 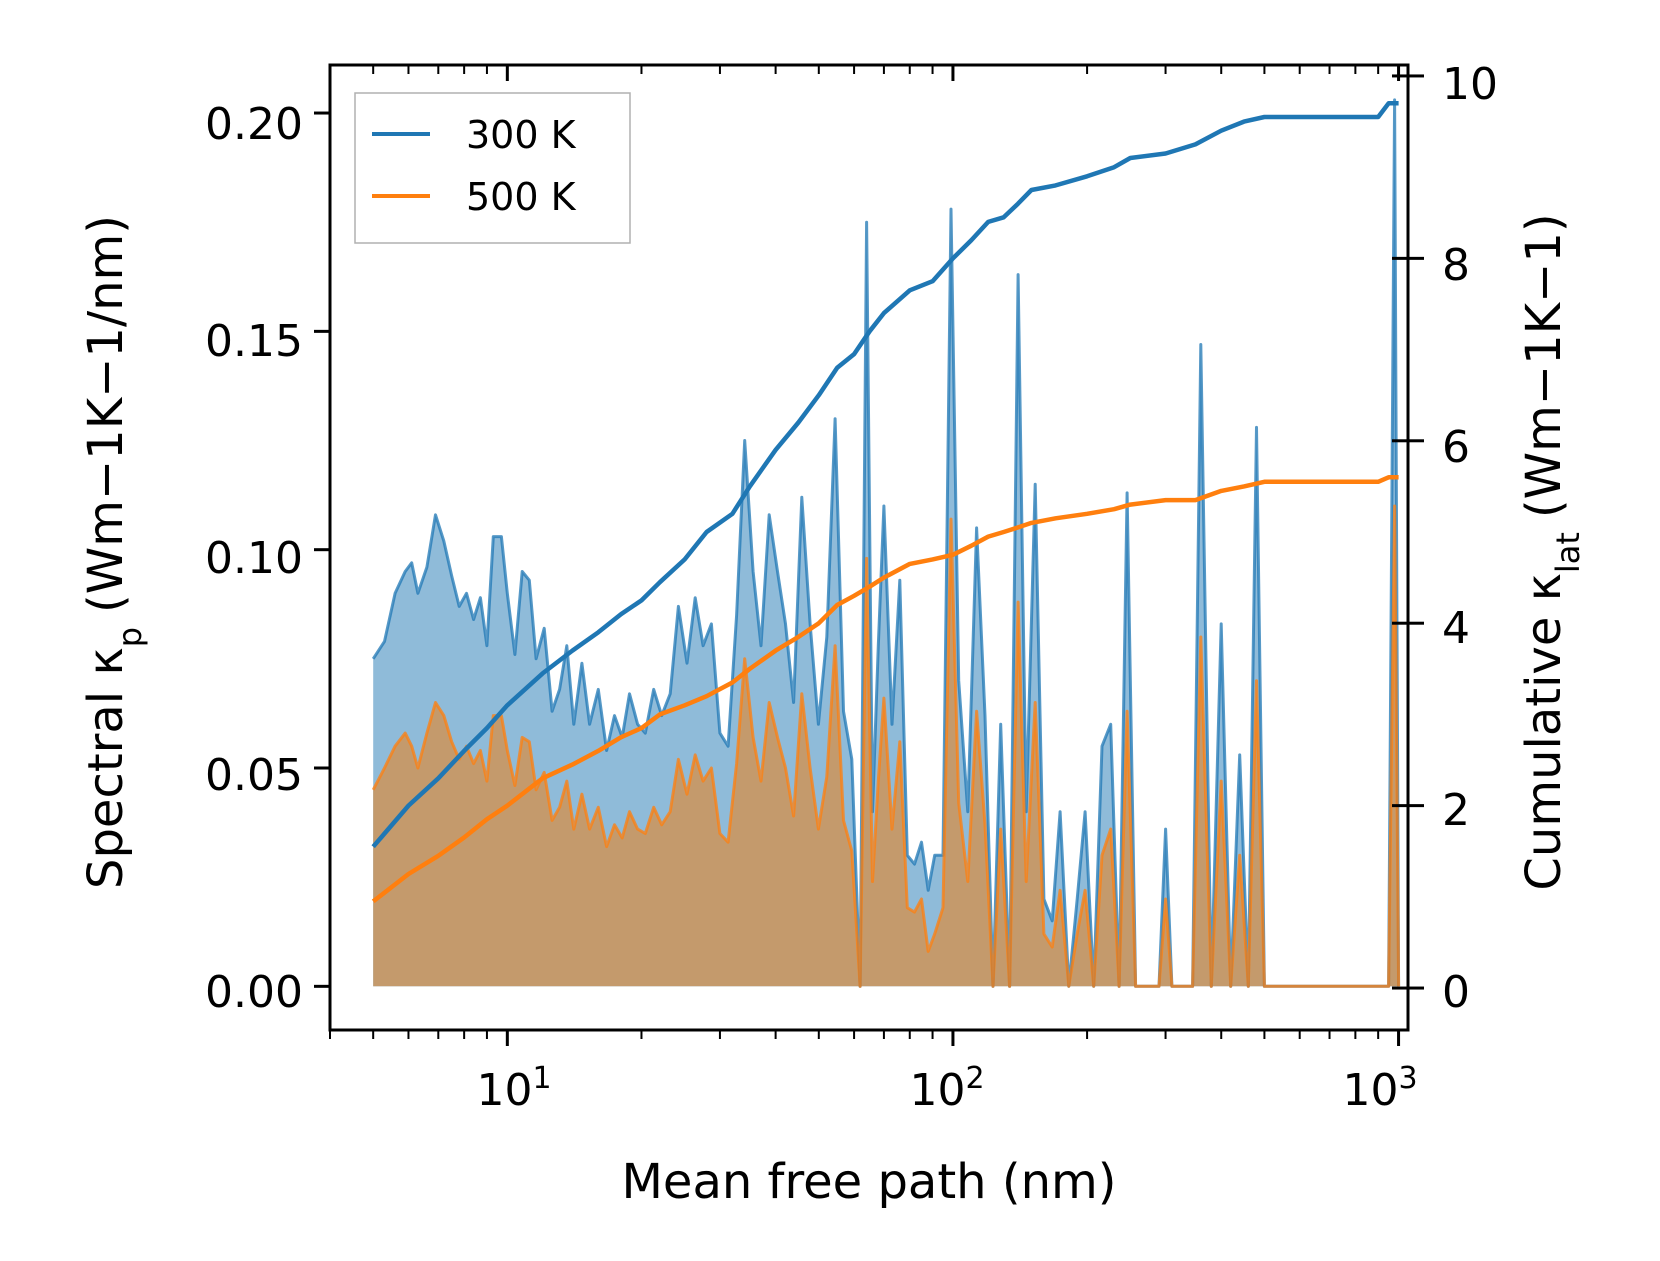 I want to click on left-y-tick-label: 0.20, so click(x=254, y=124).